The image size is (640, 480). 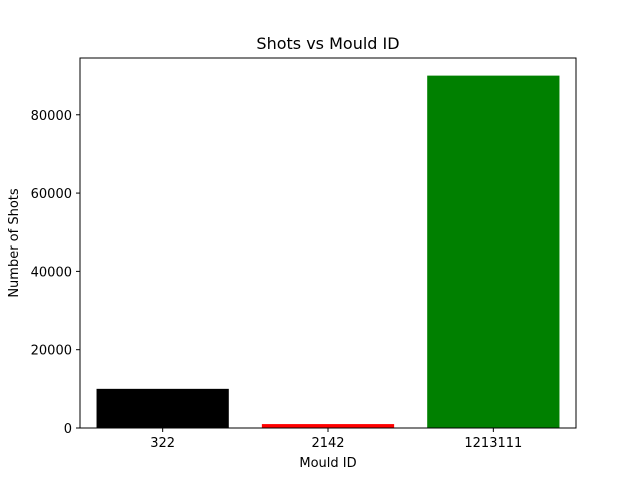 What do you see at coordinates (51, 116) in the screenshot?
I see `y-tick-label: 80000` at bounding box center [51, 116].